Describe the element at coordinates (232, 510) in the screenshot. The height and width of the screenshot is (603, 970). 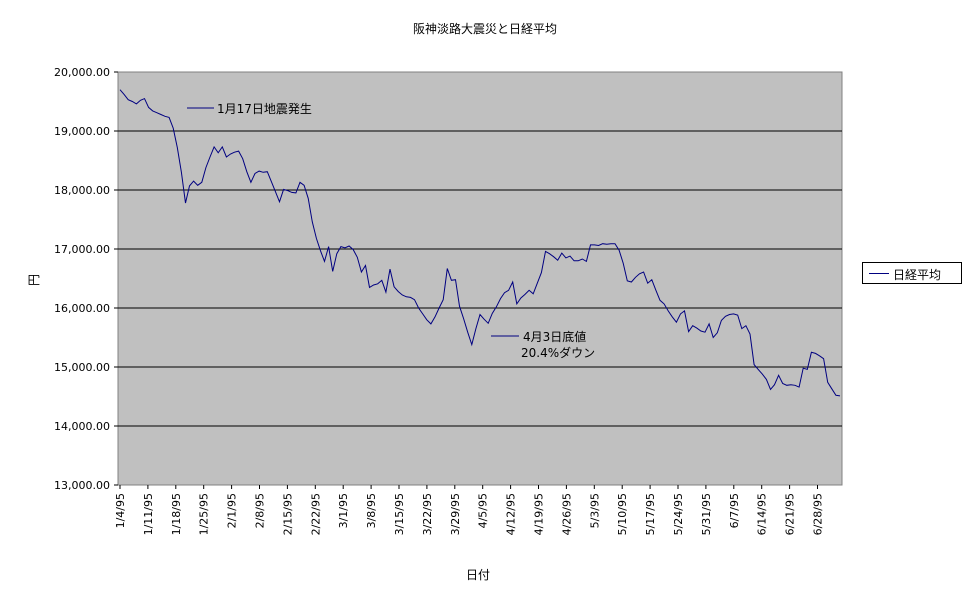
I see `x-tick-label: 2/1/95` at that location.